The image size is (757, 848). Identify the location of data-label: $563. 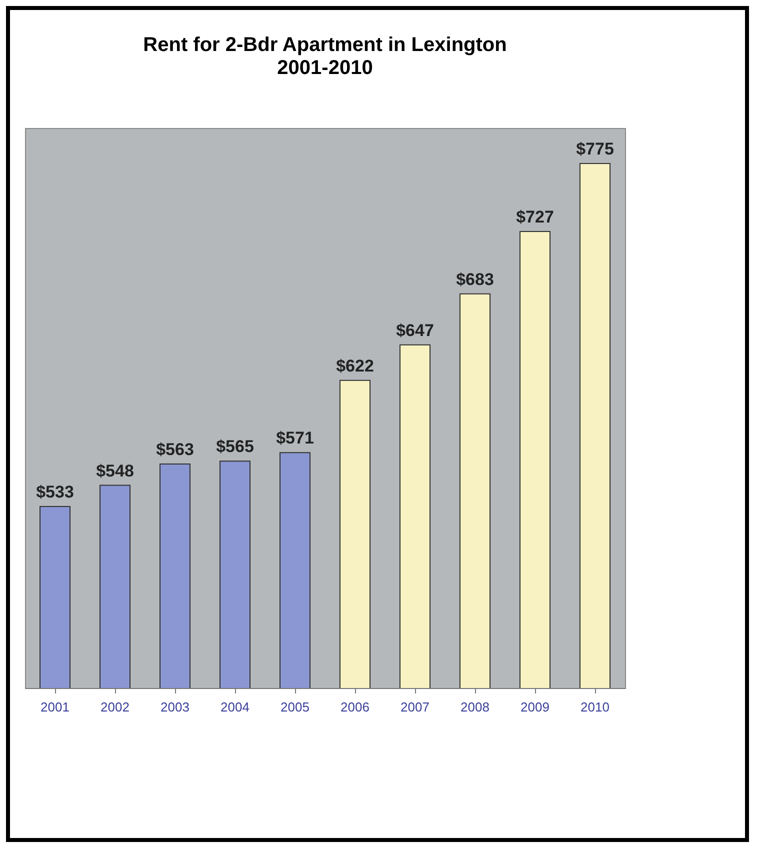
(175, 449).